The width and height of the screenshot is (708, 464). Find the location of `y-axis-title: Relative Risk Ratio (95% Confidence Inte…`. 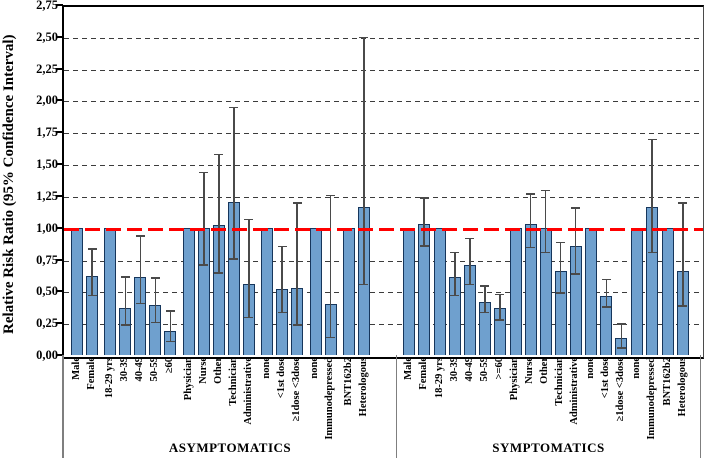

y-axis-title: Relative Risk Ratio (95% Confidence Inte… is located at coordinates (9, 184).